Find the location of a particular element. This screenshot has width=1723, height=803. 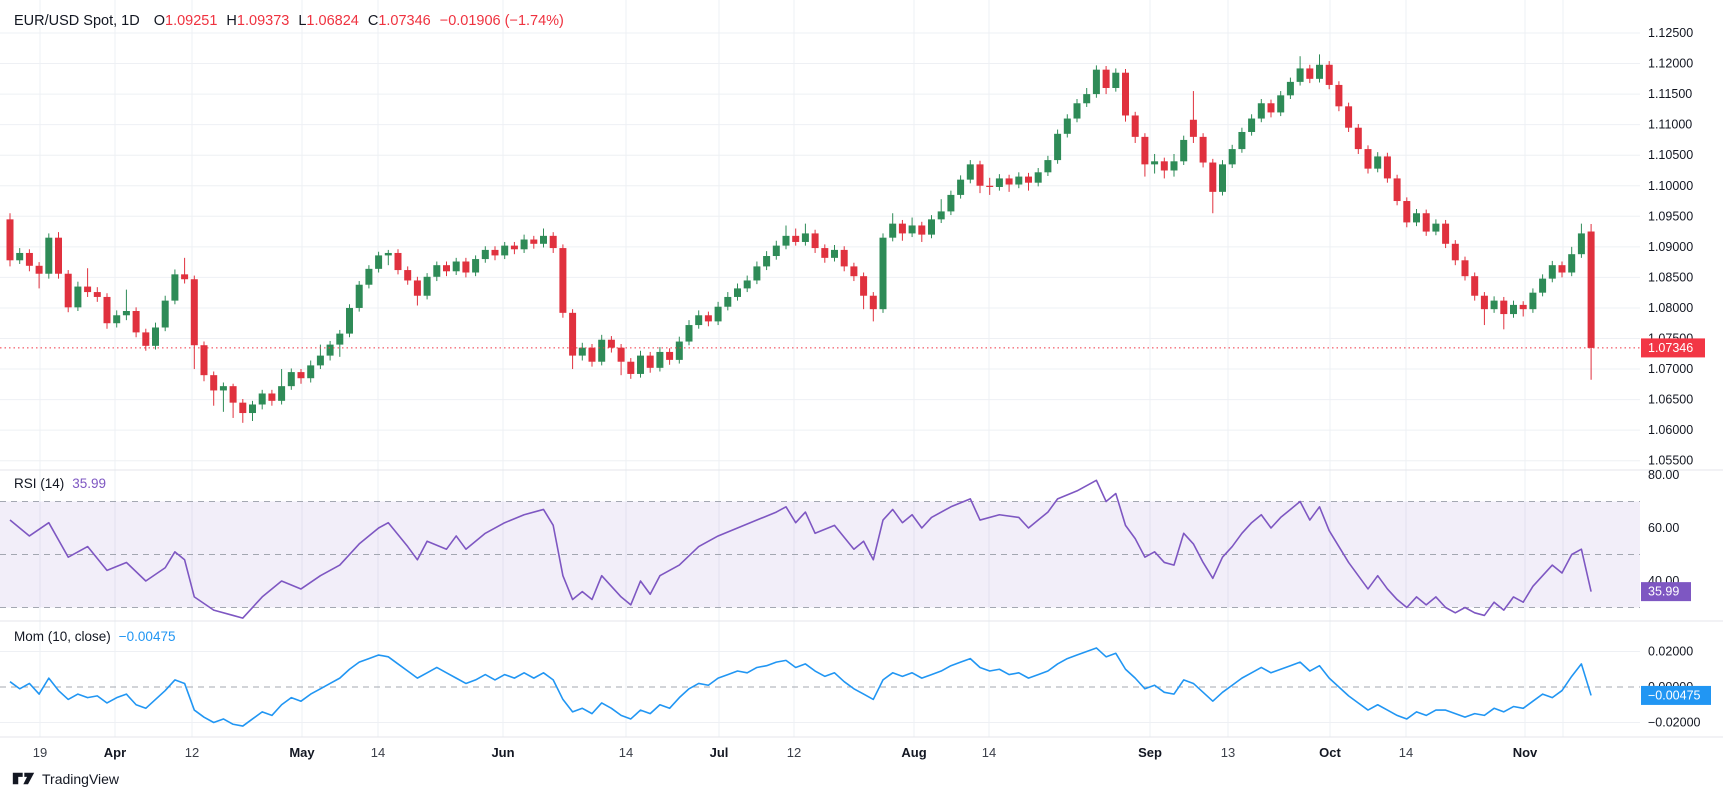

high-value: 1.09373 is located at coordinates (263, 21).